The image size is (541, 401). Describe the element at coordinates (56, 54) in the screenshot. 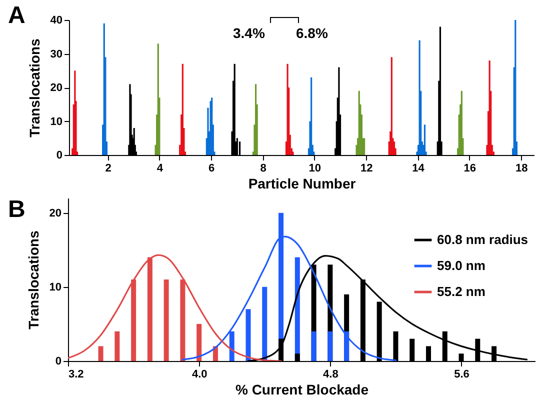

I see `y-tick-label: 30` at that location.